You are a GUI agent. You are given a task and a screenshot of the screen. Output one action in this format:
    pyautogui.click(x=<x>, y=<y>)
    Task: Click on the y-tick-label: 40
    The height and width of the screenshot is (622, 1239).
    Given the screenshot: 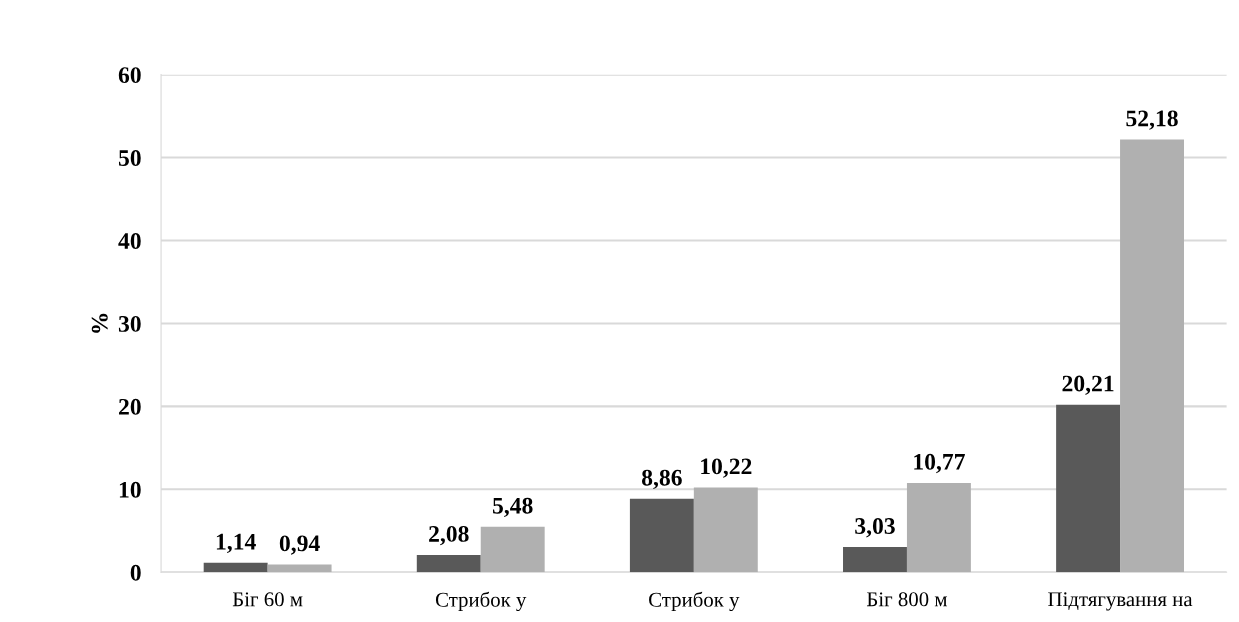 What is the action you would take?
    pyautogui.click(x=129, y=241)
    